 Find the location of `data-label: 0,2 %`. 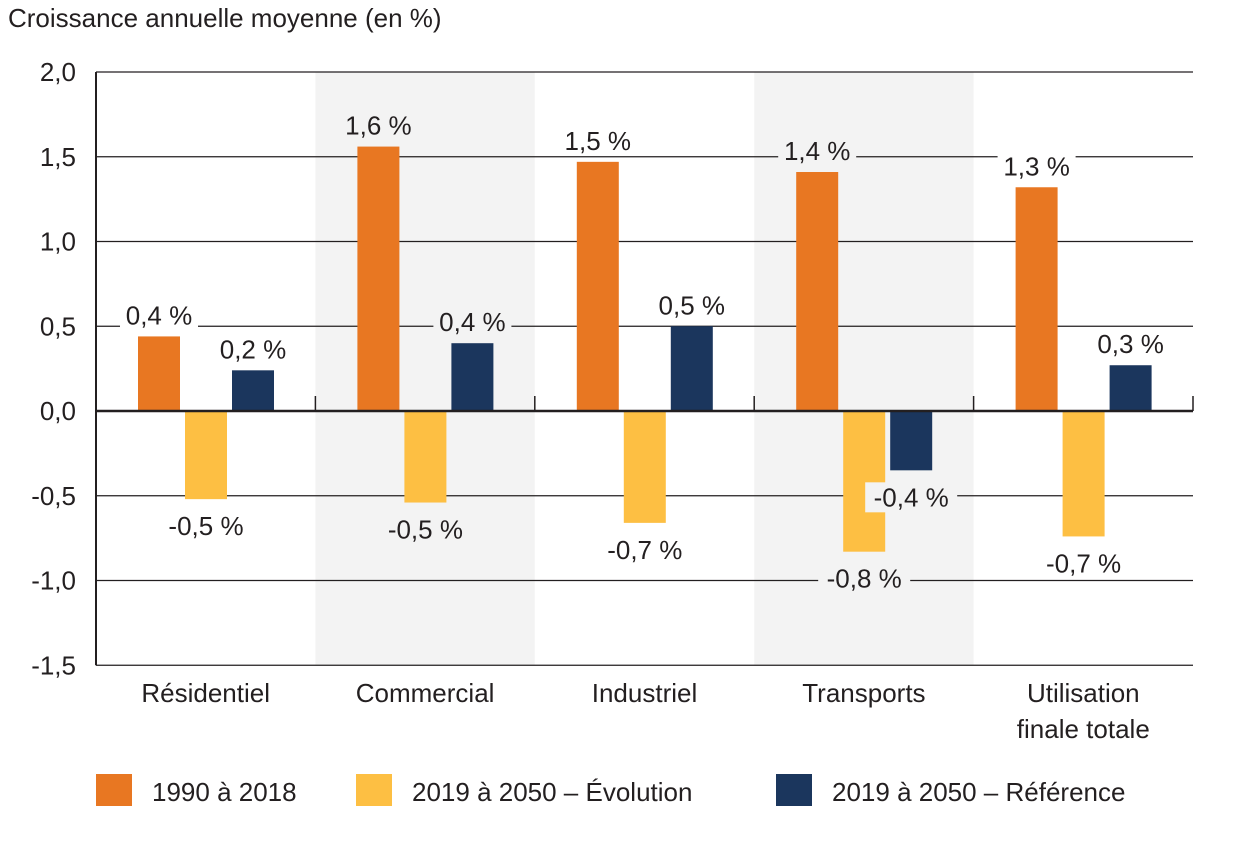

data-label: 0,2 % is located at coordinates (253, 349).